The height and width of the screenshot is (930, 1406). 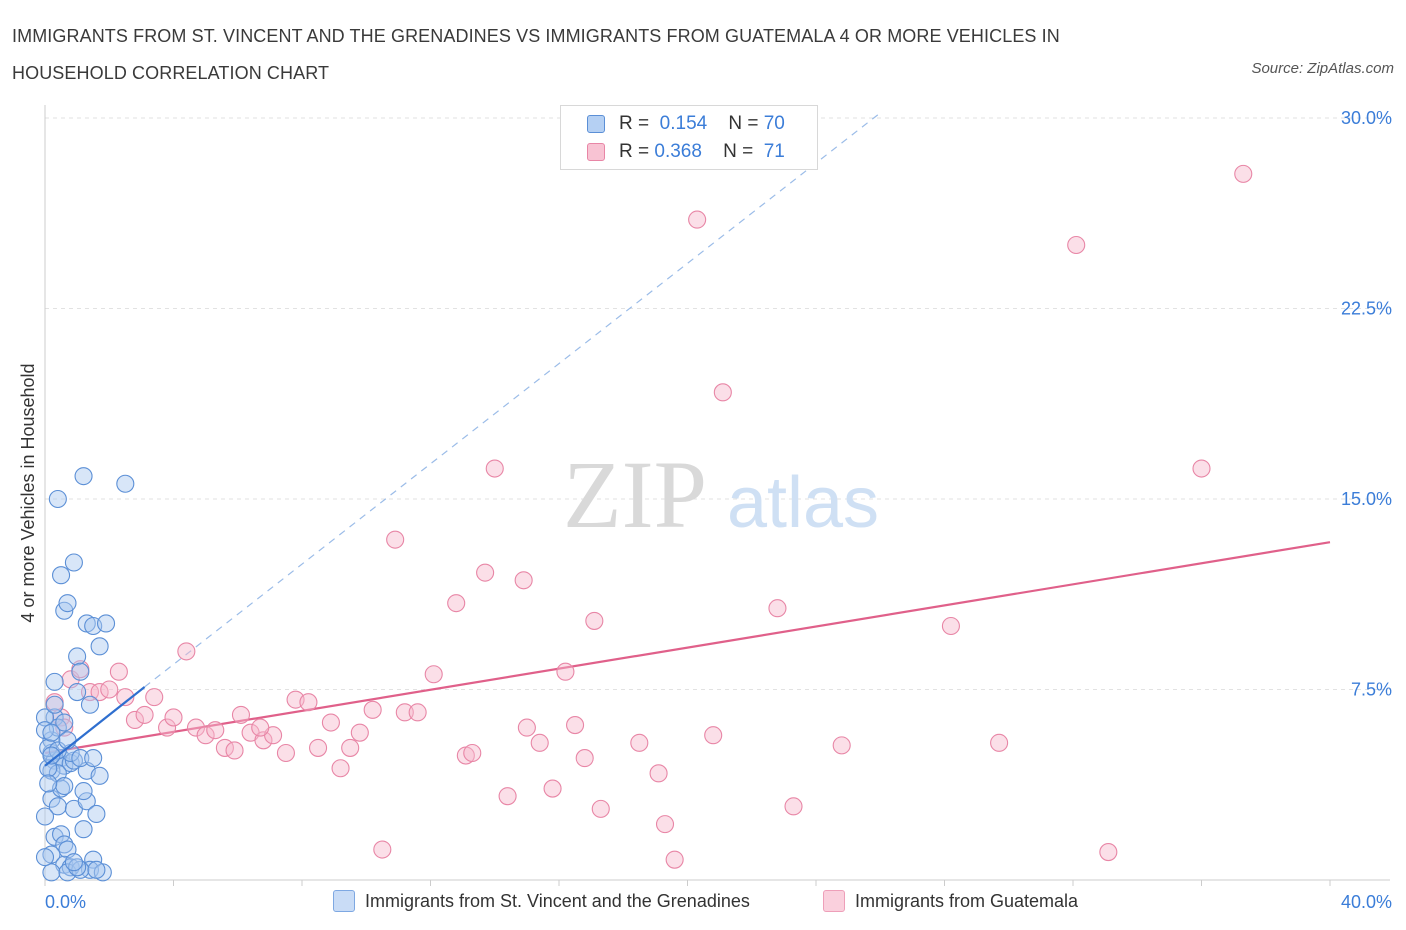 What do you see at coordinates (689, 137) in the screenshot?
I see `correlation-legend: R = 0.154 N = 70 R = 0.368 N = 71` at bounding box center [689, 137].